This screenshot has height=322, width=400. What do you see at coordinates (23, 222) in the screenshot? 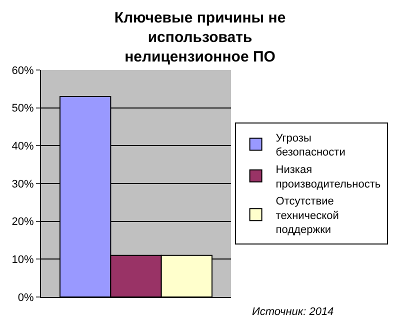
I see `y-tick-label: 20%` at bounding box center [23, 222].